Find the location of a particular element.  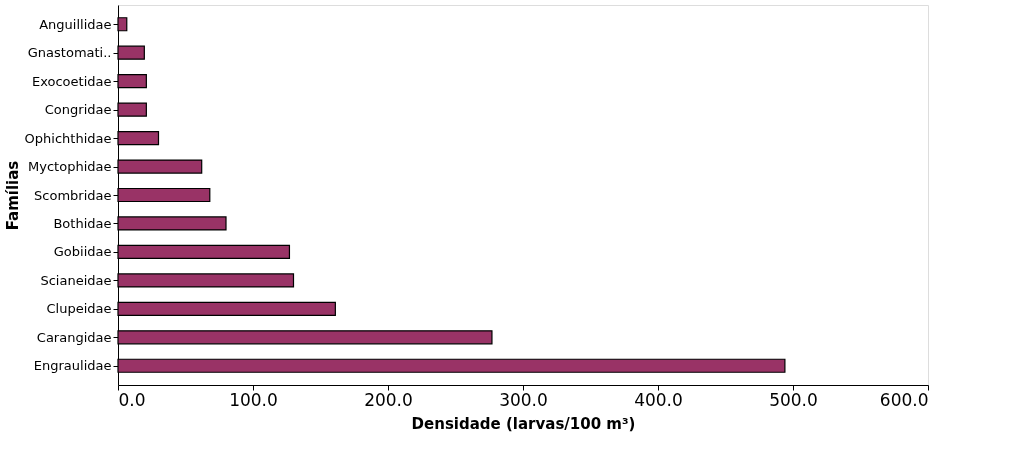

x-tick-label: 400.0 is located at coordinates (658, 399).